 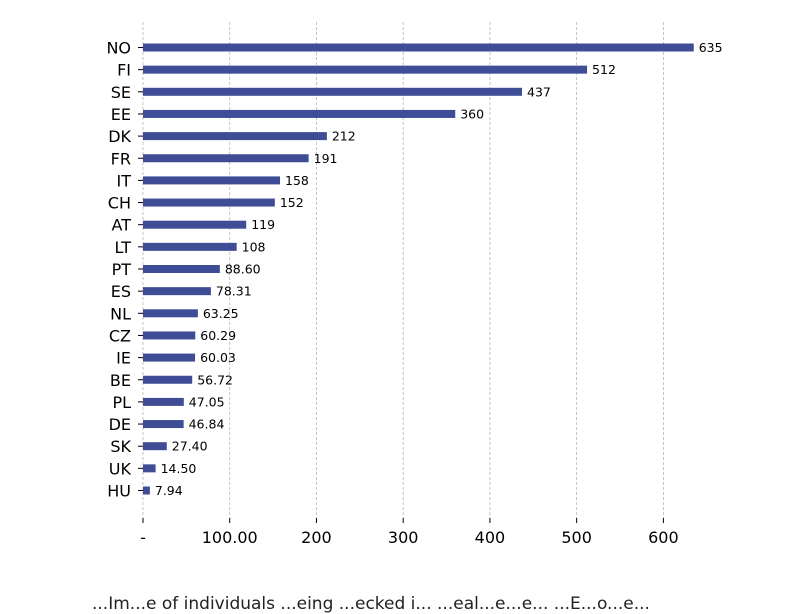 I want to click on category-label-FR: FR, so click(x=121, y=158).